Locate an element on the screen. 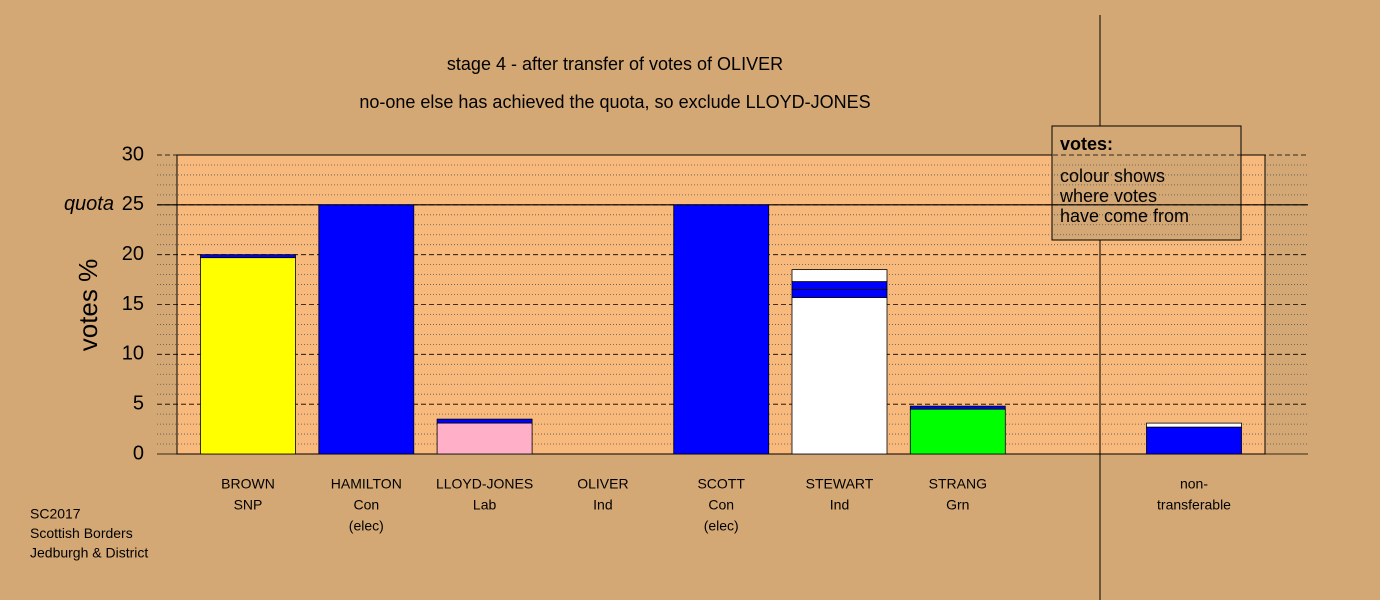 The width and height of the screenshot is (1380, 600). y-tick-label: 5 is located at coordinates (138, 403).